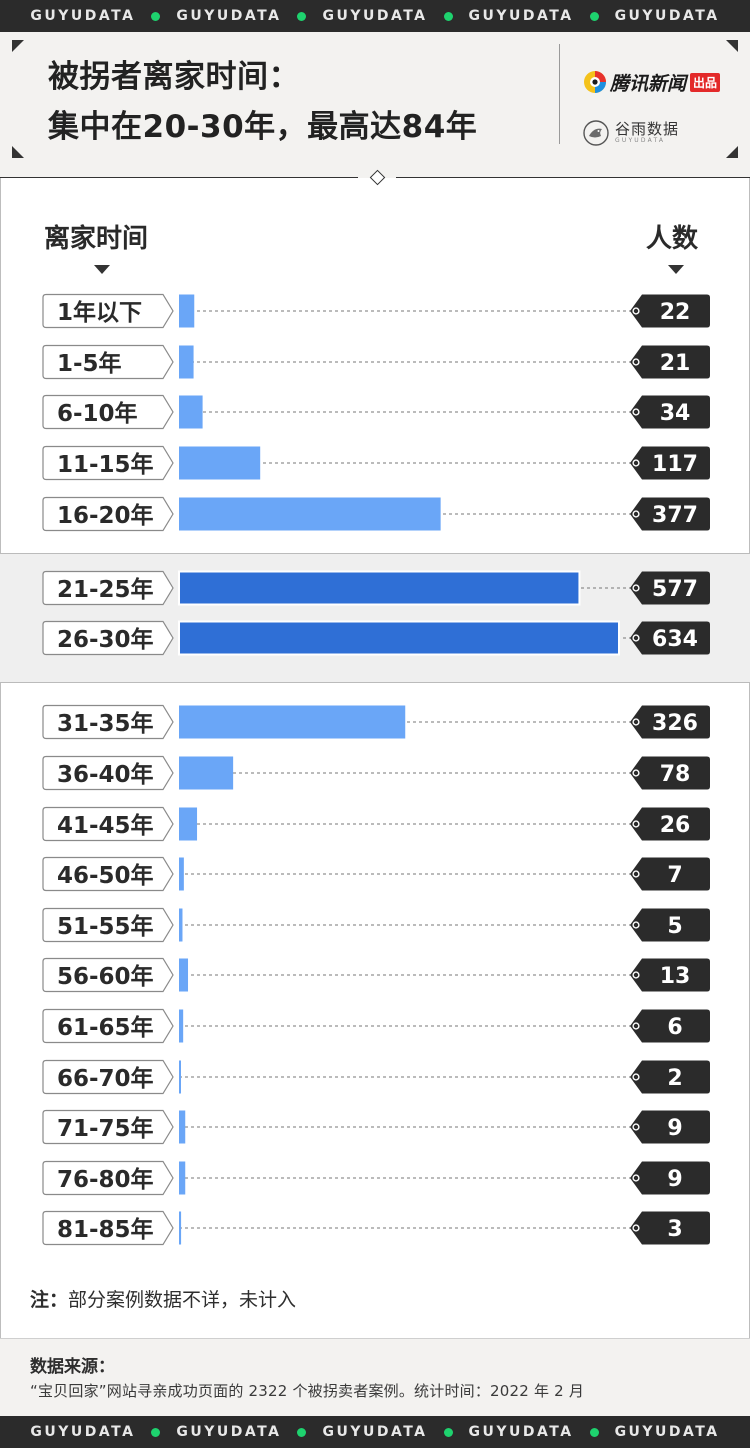 The image size is (750, 1448). I want to click on value-label: 26, so click(675, 825).